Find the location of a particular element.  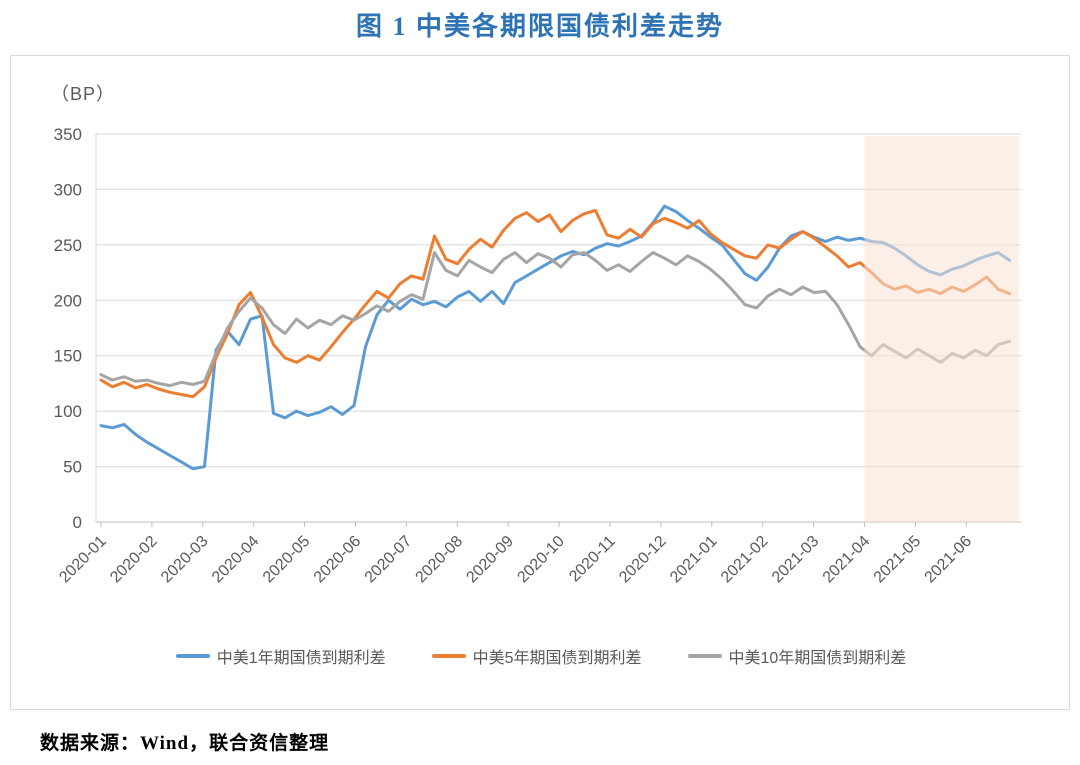

svg-text: 2020-02 is located at coordinates (134, 560).